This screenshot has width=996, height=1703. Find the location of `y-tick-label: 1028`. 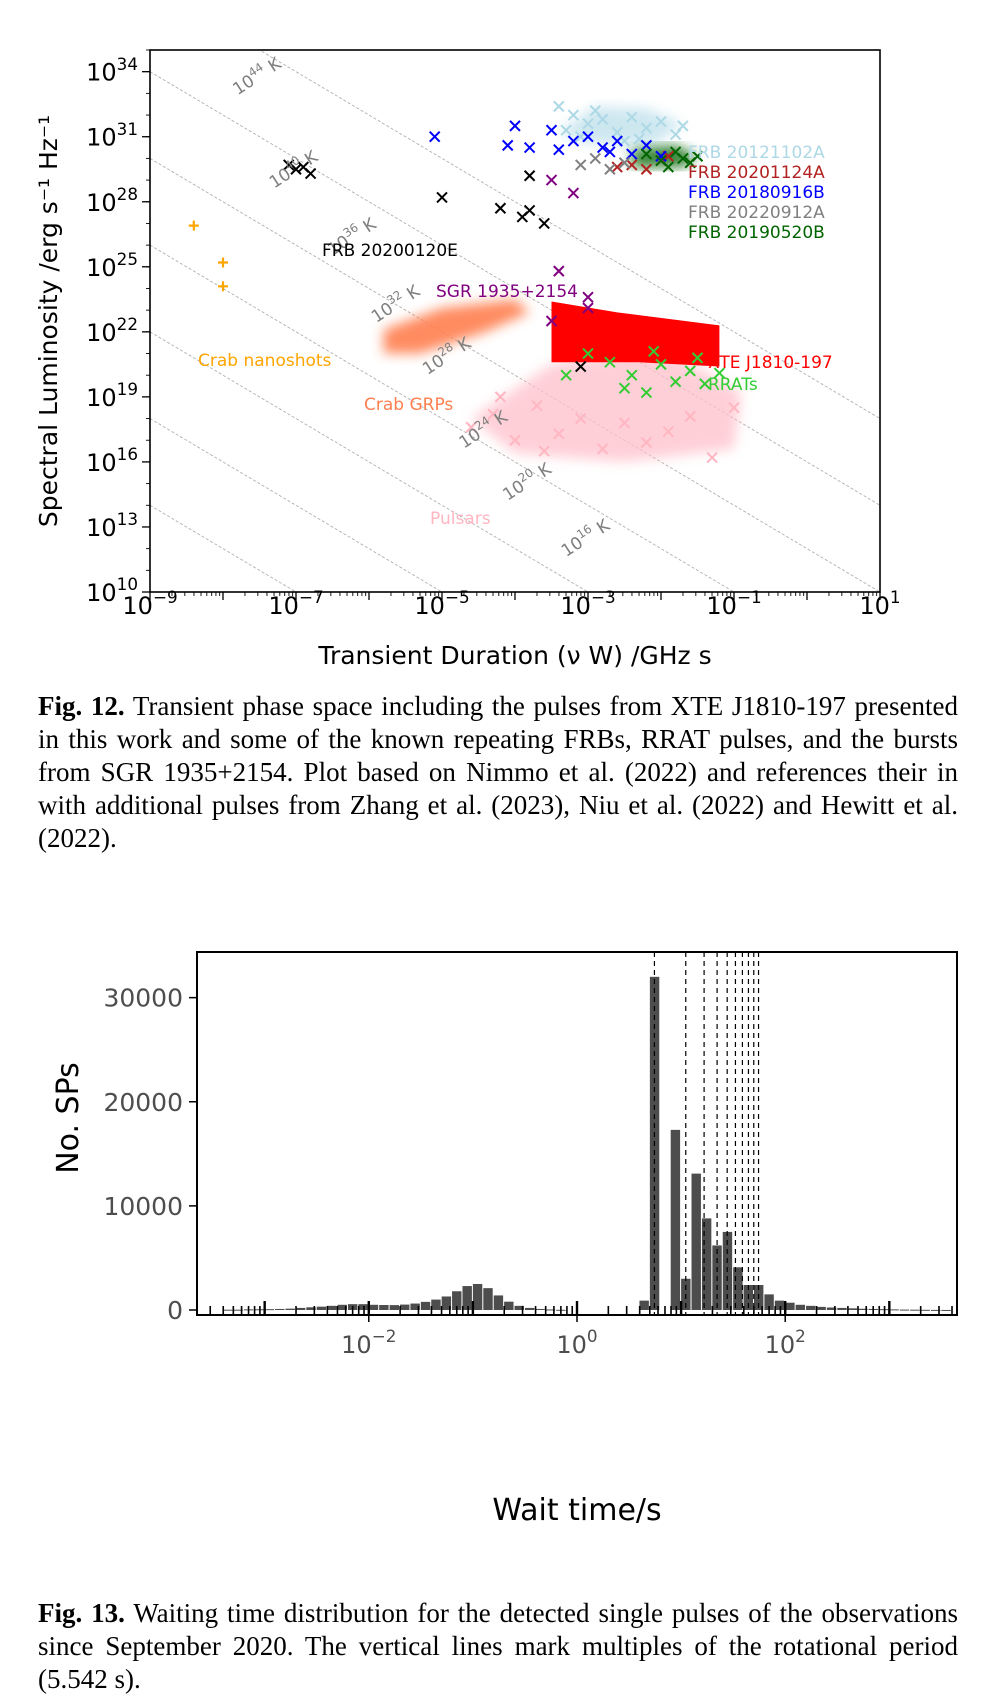

y-tick-label: 1028 is located at coordinates (112, 200).